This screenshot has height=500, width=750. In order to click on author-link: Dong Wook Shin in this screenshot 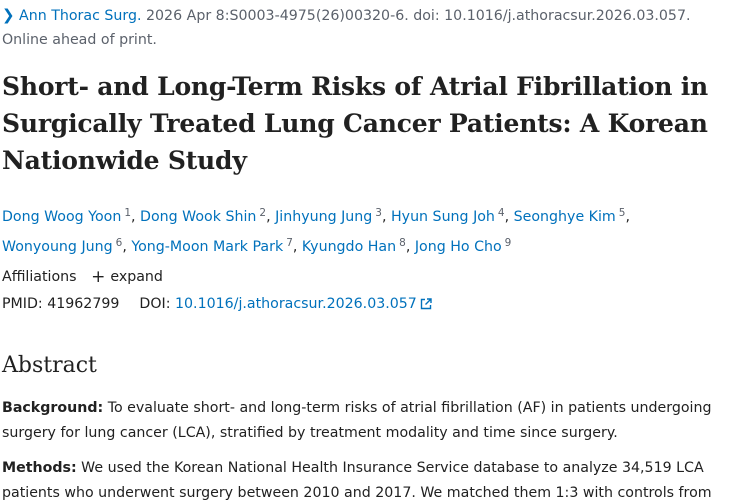, I will do `click(198, 217)`.